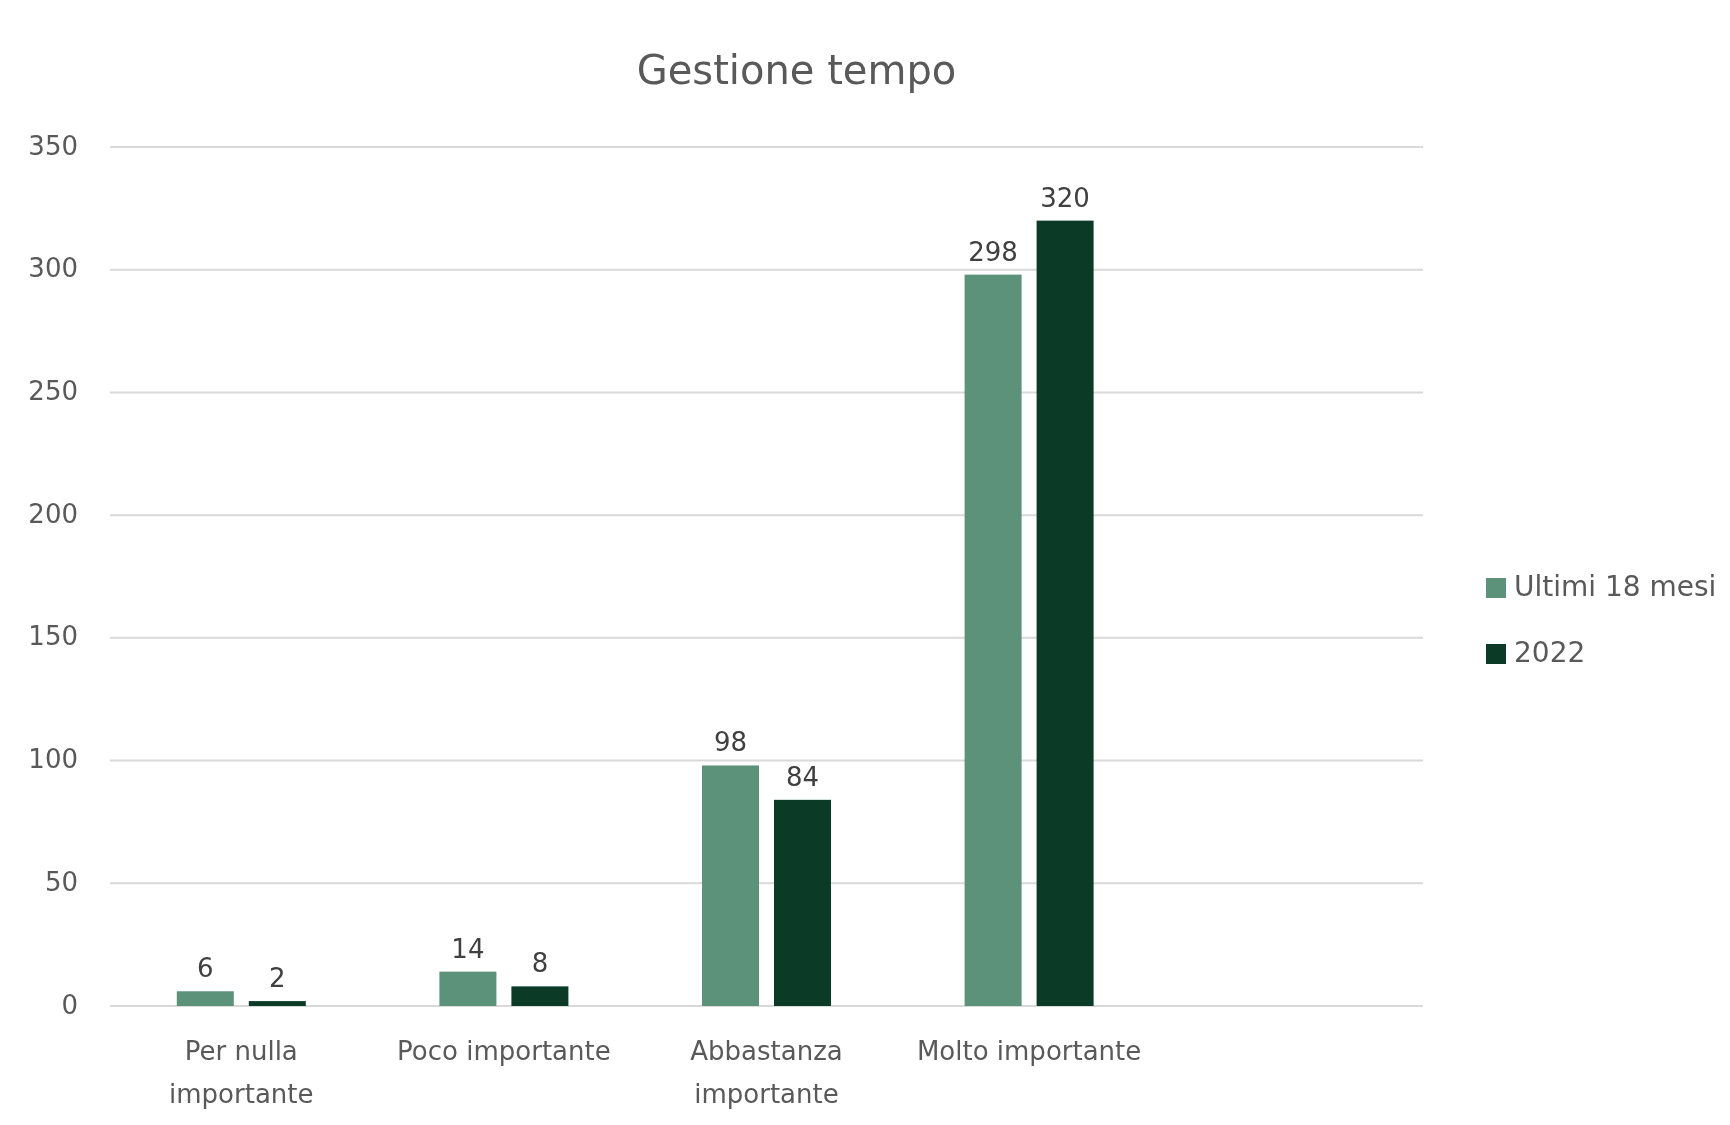 The width and height of the screenshot is (1730, 1125). I want to click on x-tick-label: Abbastanza importante, so click(766, 1072).